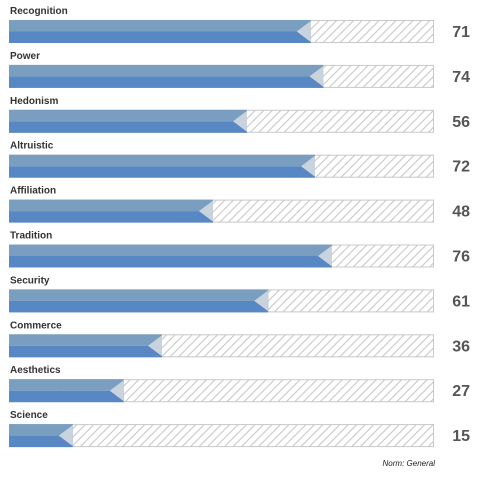 The height and width of the screenshot is (489, 483). Describe the element at coordinates (31, 236) in the screenshot. I see `category-label-tradition: Tradition` at that location.